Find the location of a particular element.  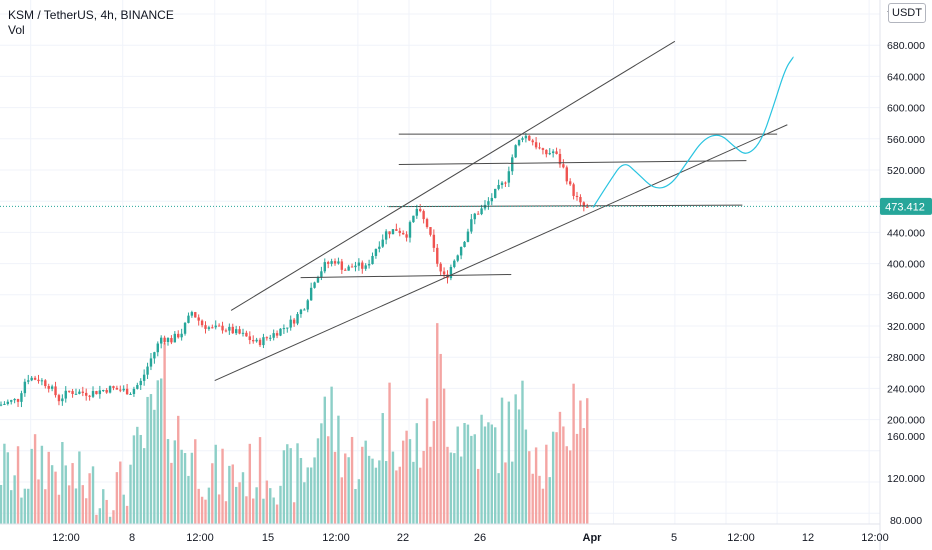

price-tick-label: 560.000 is located at coordinates (906, 140).